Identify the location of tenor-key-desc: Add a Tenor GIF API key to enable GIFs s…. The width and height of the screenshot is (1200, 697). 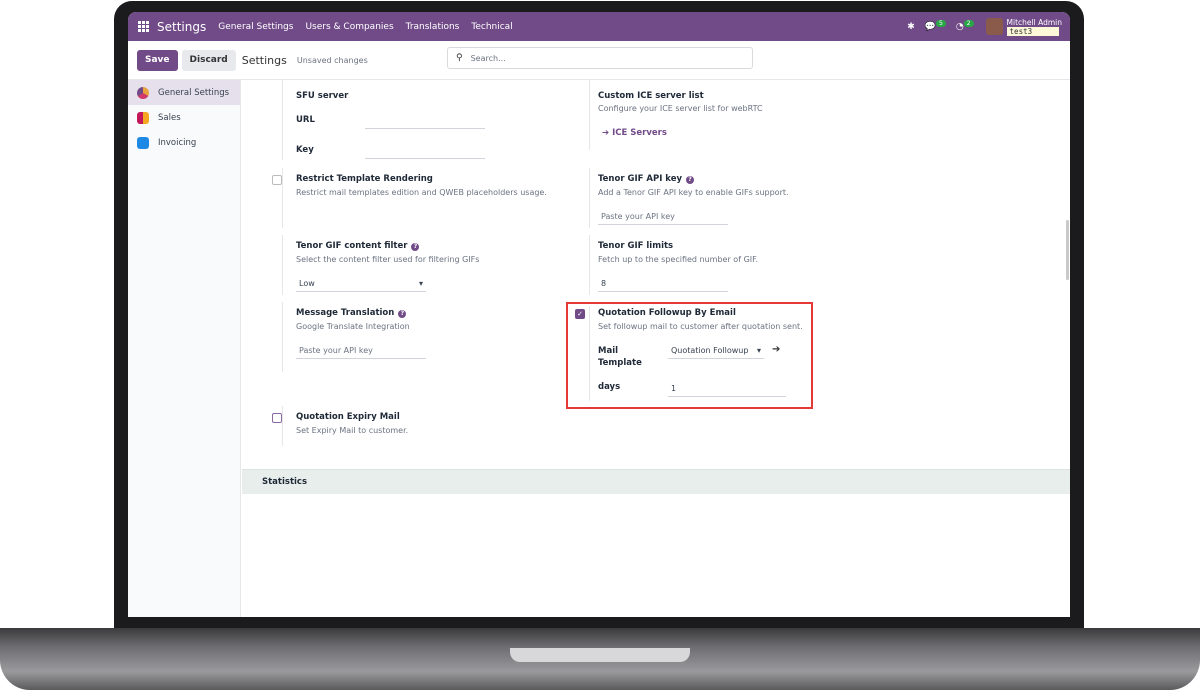
(693, 192).